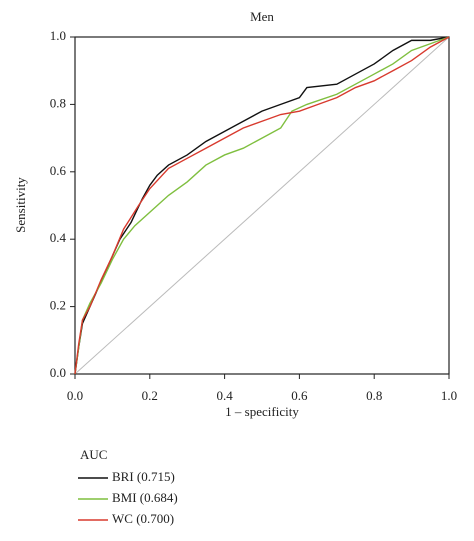 The height and width of the screenshot is (541, 474). I want to click on y-tick-label: 0.6, so click(58, 170).